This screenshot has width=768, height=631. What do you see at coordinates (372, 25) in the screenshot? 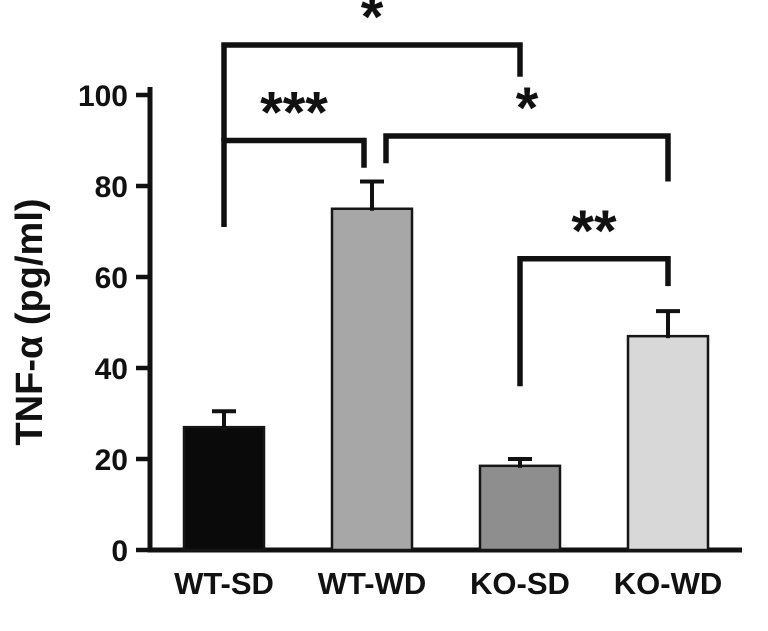
I see `significance-label-1: *` at bounding box center [372, 25].